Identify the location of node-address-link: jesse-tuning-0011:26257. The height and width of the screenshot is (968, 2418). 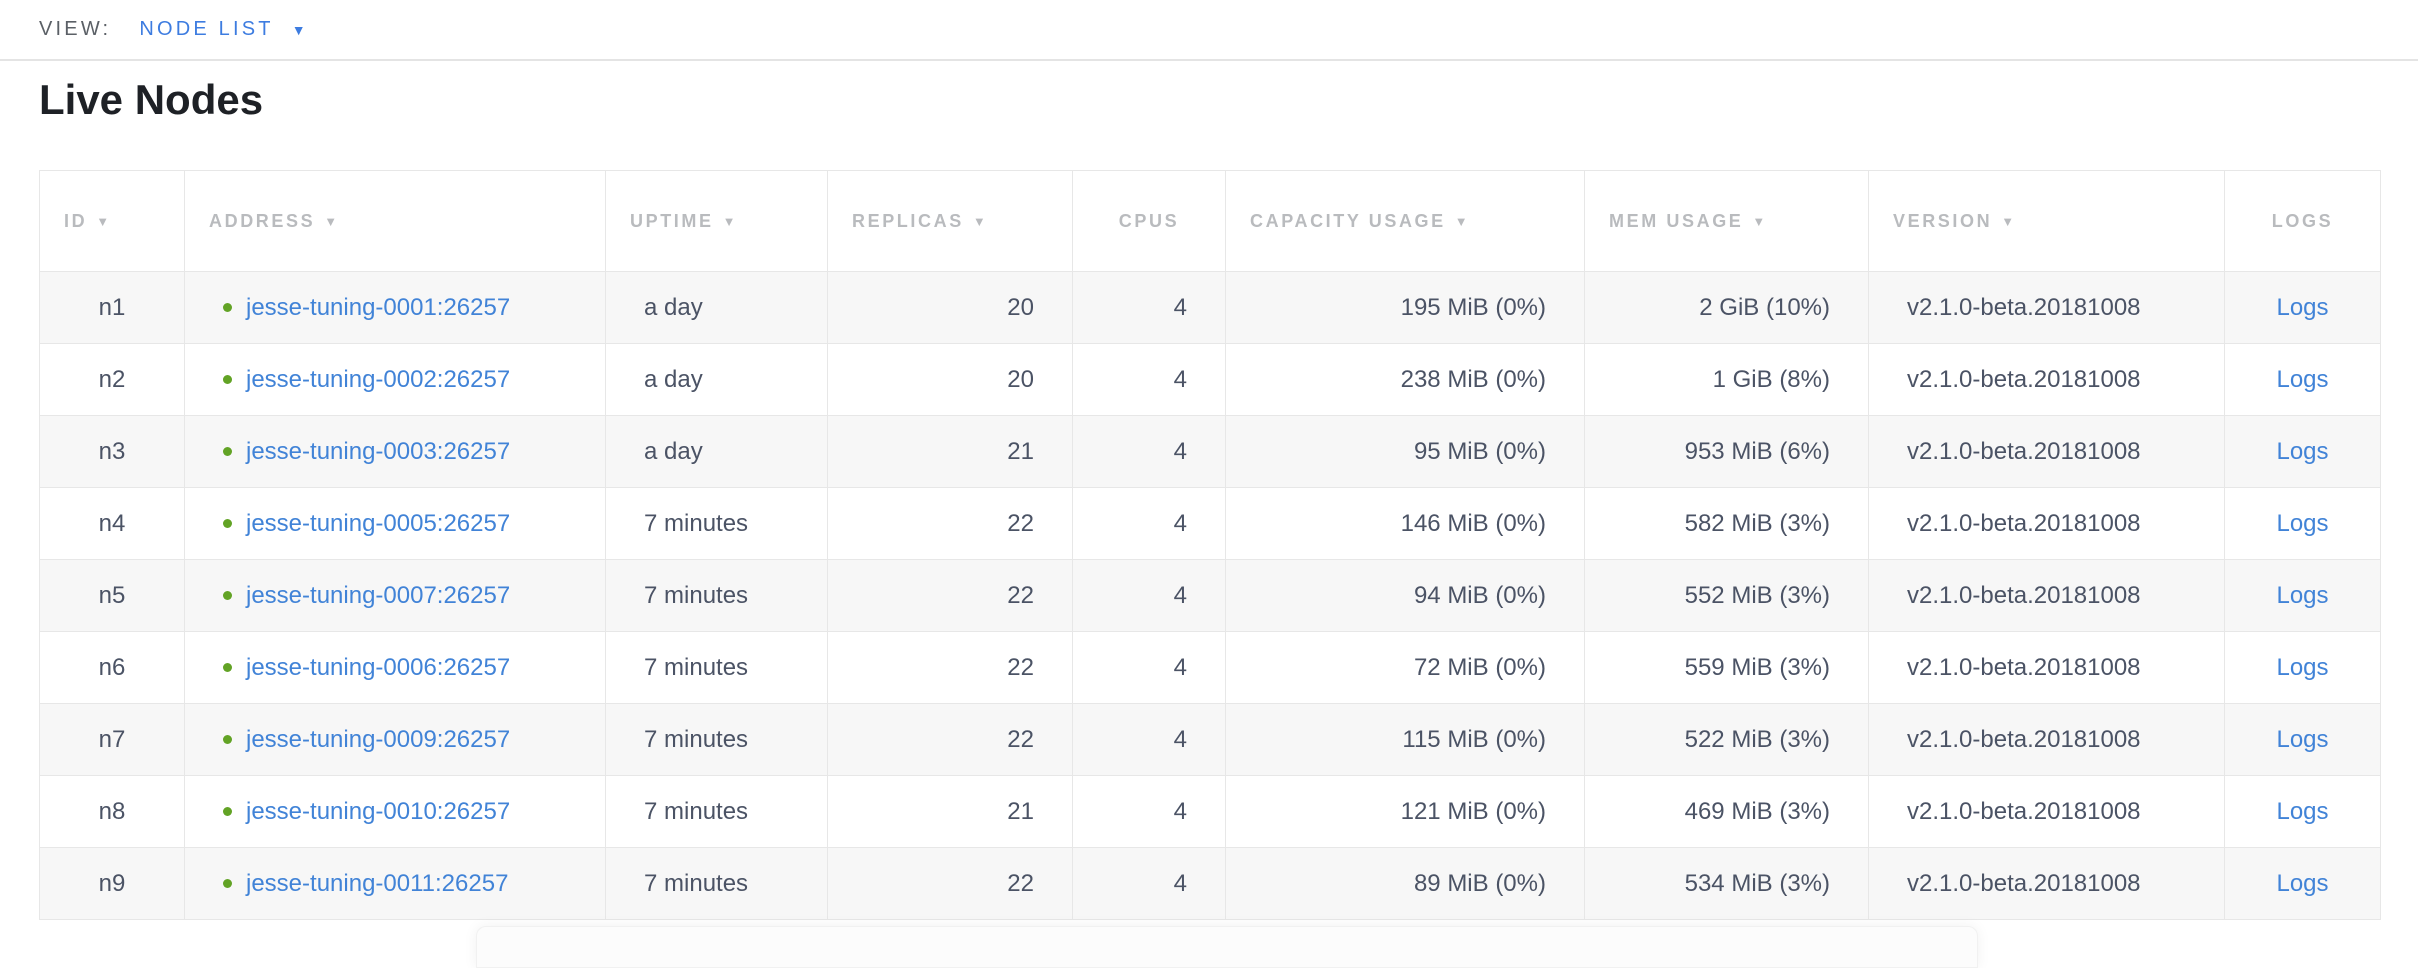
(377, 883).